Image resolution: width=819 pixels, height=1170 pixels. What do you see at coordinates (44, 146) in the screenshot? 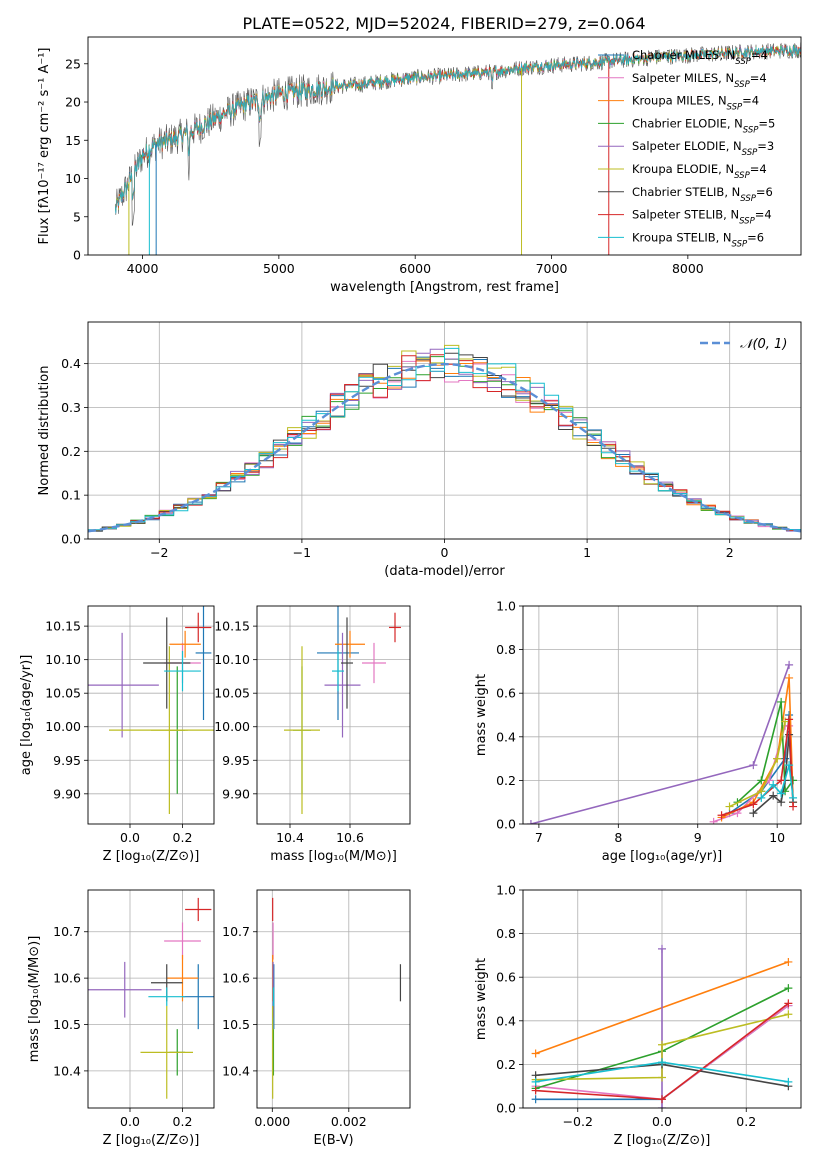
I see `y-axis-label: Flux [fλ10⁻¹⁷ erg cm⁻² s⁻¹ A⁻¹]` at bounding box center [44, 146].